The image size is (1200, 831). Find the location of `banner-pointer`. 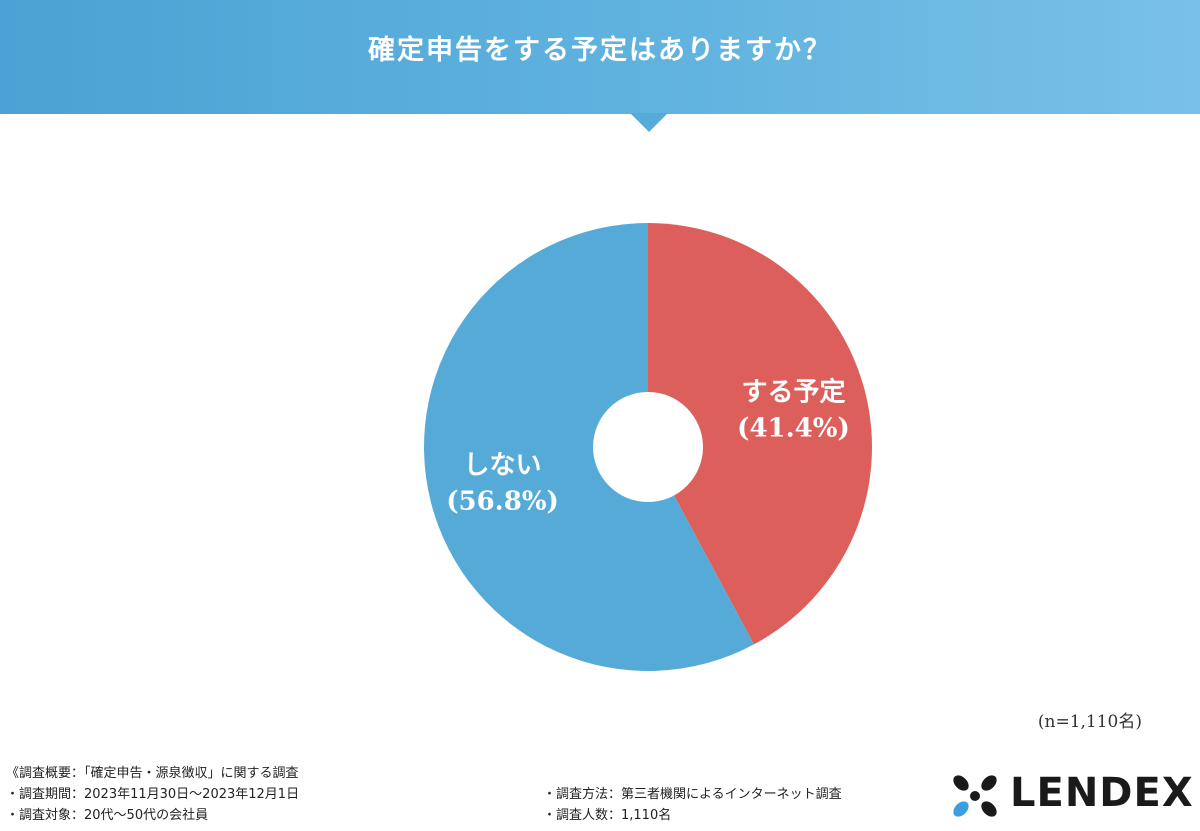

banner-pointer is located at coordinates (649, 122).